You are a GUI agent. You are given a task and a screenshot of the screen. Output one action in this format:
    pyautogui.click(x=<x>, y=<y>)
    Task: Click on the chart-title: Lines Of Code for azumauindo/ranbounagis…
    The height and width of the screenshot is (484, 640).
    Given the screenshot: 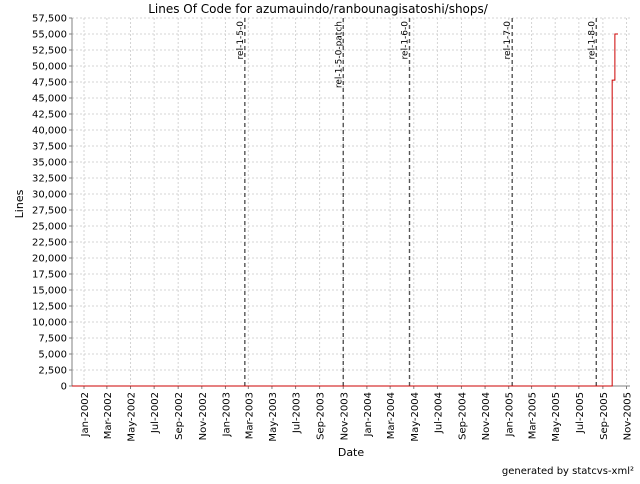 What is the action you would take?
    pyautogui.click(x=318, y=9)
    